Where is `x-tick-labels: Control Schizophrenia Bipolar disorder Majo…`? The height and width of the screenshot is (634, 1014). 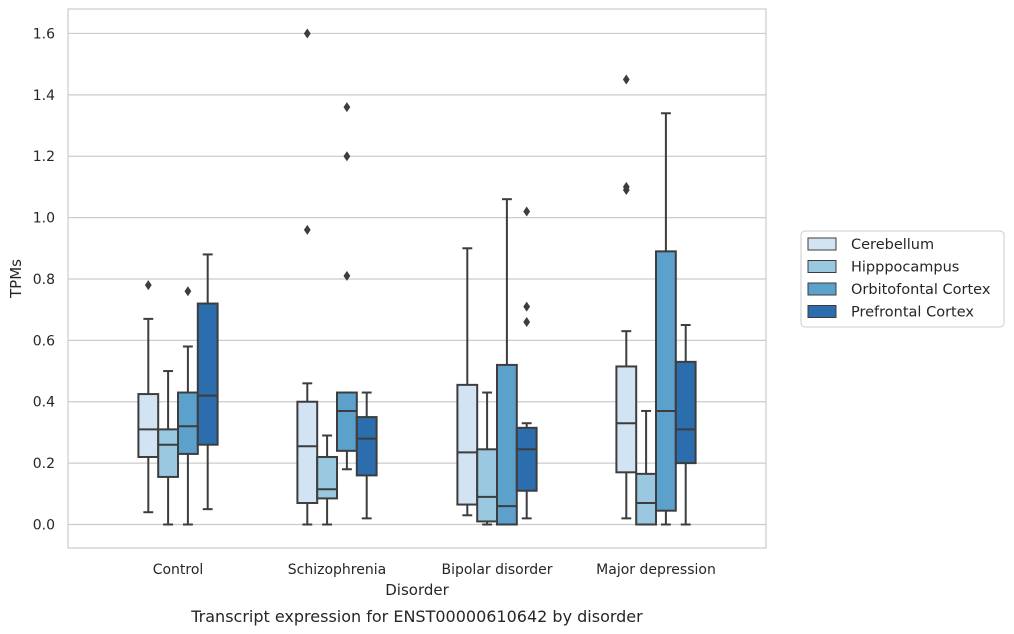 x-tick-labels: Control Schizophrenia Bipolar disorder Majo… is located at coordinates (434, 570).